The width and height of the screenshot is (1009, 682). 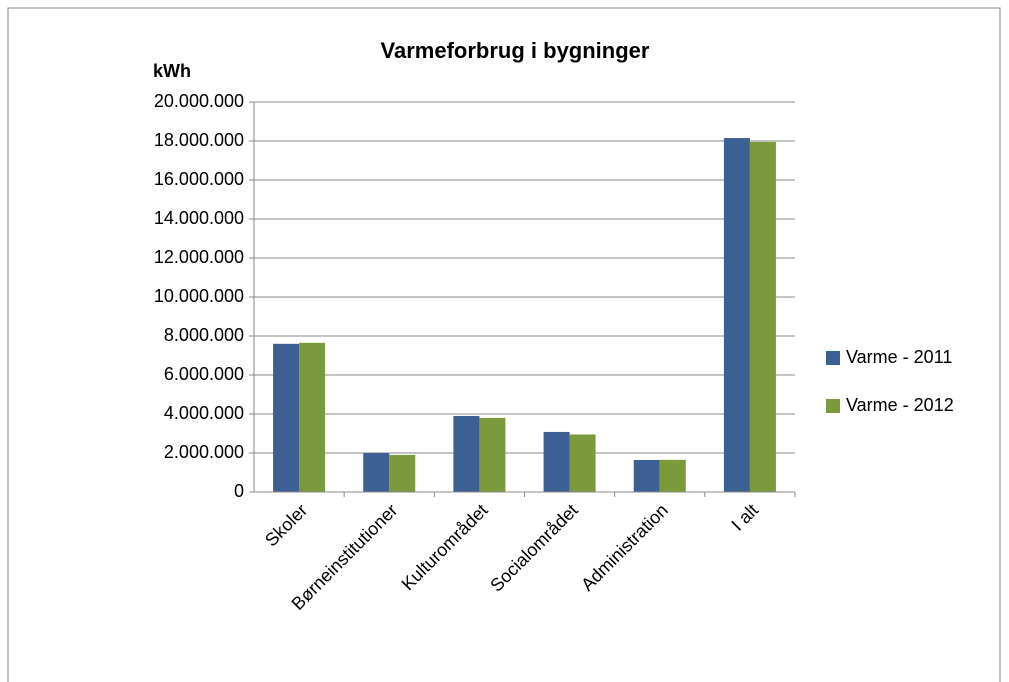 What do you see at coordinates (199, 296) in the screenshot?
I see `y-tick-label: 10.000.000` at bounding box center [199, 296].